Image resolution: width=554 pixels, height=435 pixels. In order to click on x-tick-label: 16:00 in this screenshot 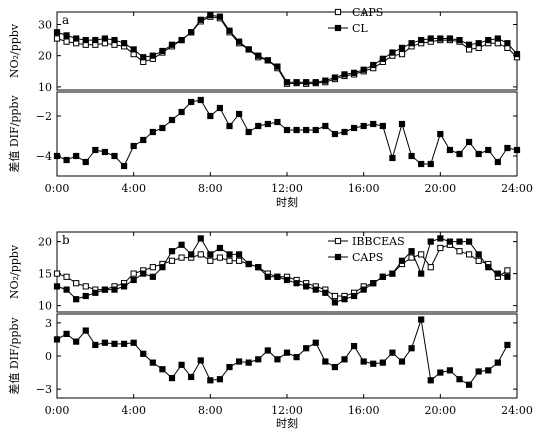, I will do `click(364, 188)`.